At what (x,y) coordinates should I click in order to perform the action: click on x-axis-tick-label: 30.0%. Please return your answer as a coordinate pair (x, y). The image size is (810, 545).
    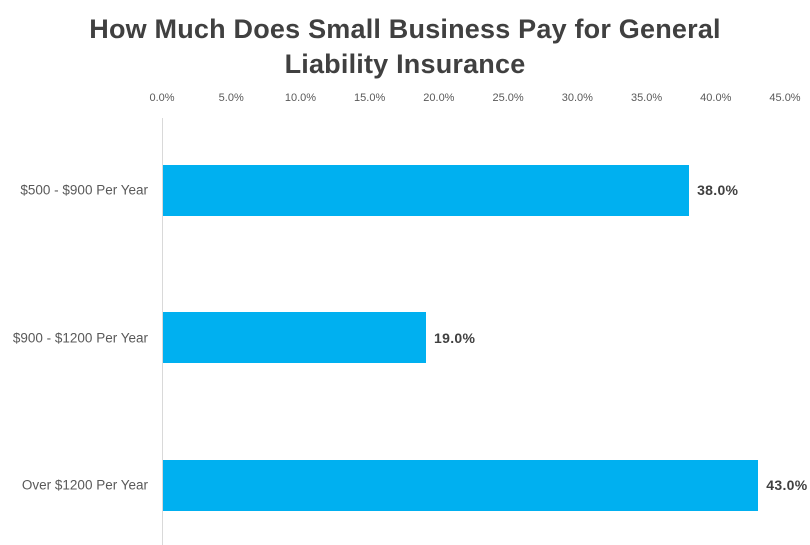
    Looking at the image, I should click on (577, 98).